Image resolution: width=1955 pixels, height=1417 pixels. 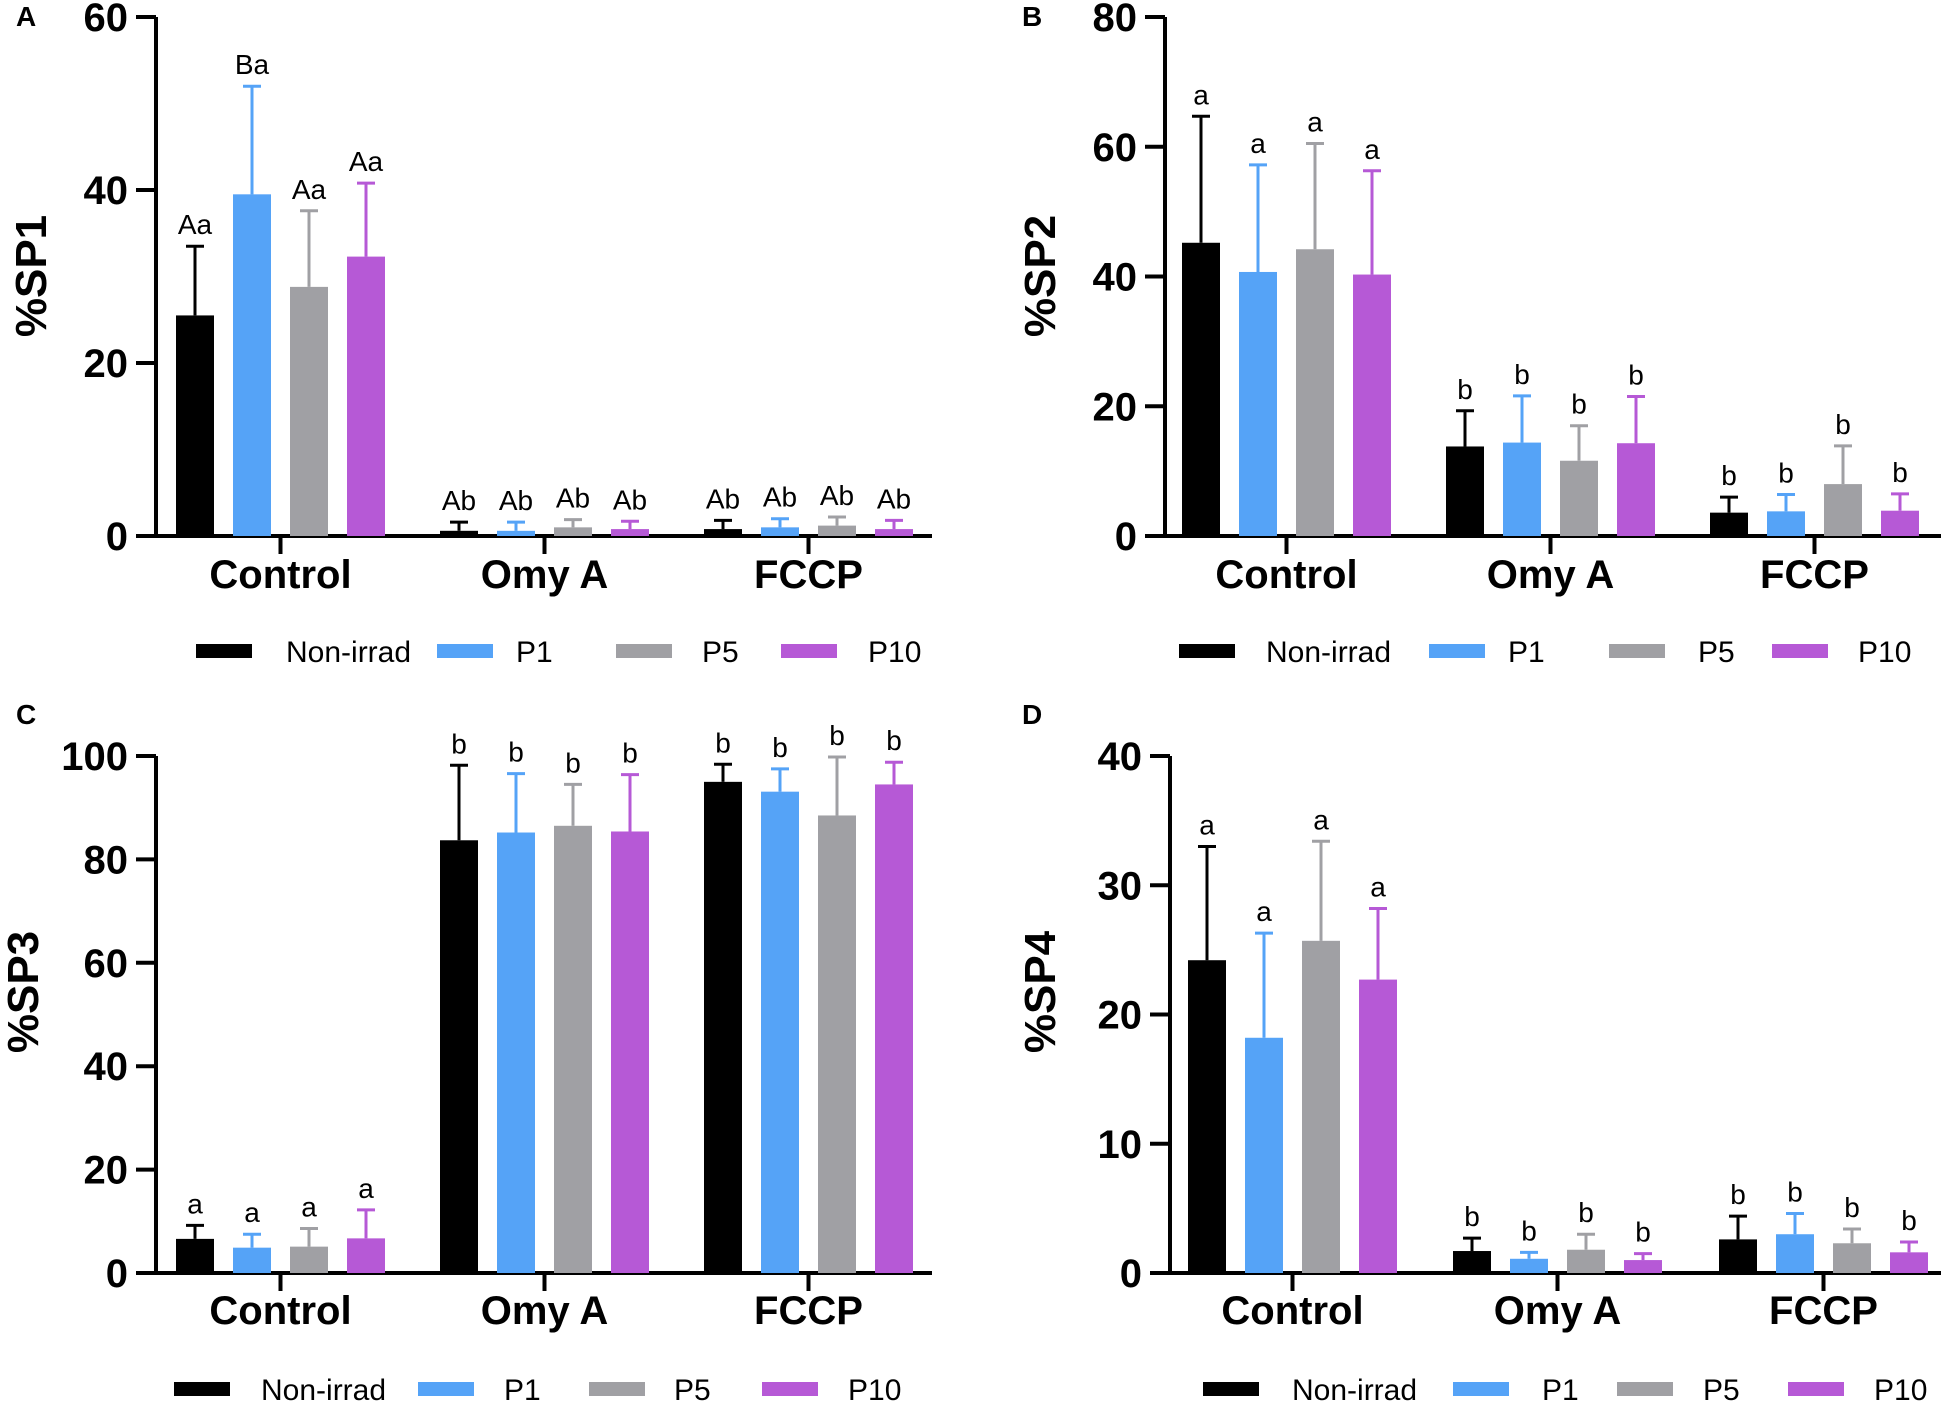 I want to click on y-tick-label: 100, so click(x=94, y=757).